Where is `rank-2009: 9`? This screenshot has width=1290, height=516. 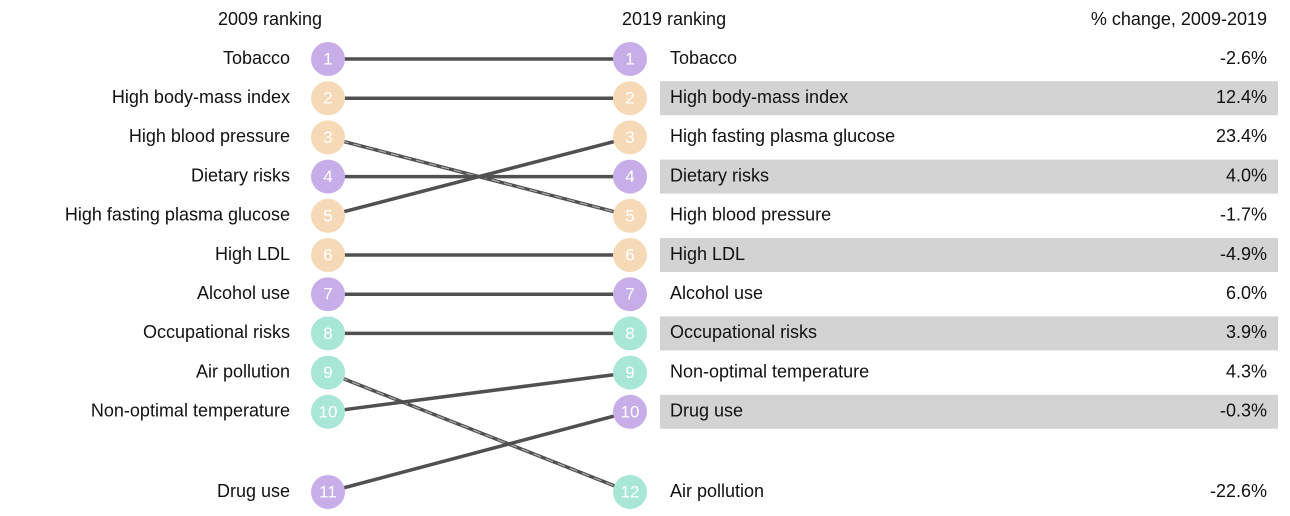
rank-2009: 9 is located at coordinates (327, 372).